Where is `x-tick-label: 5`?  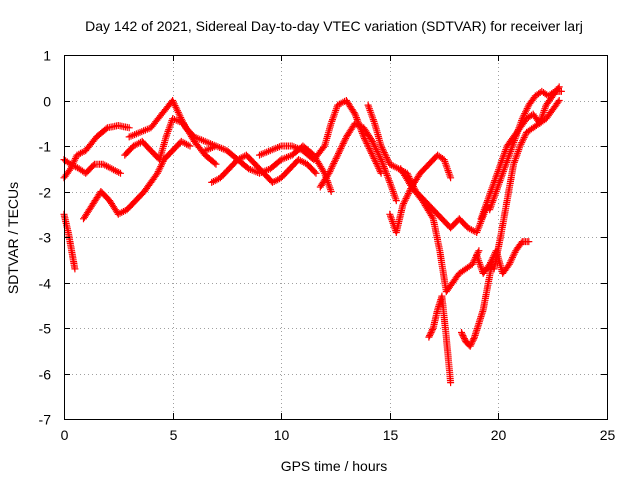
x-tick-label: 5 is located at coordinates (174, 435).